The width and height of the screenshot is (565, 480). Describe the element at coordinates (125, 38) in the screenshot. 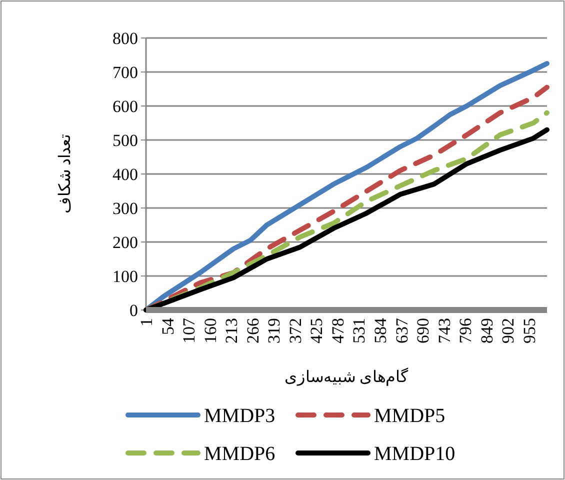

I see `y-tick-label: 800` at that location.